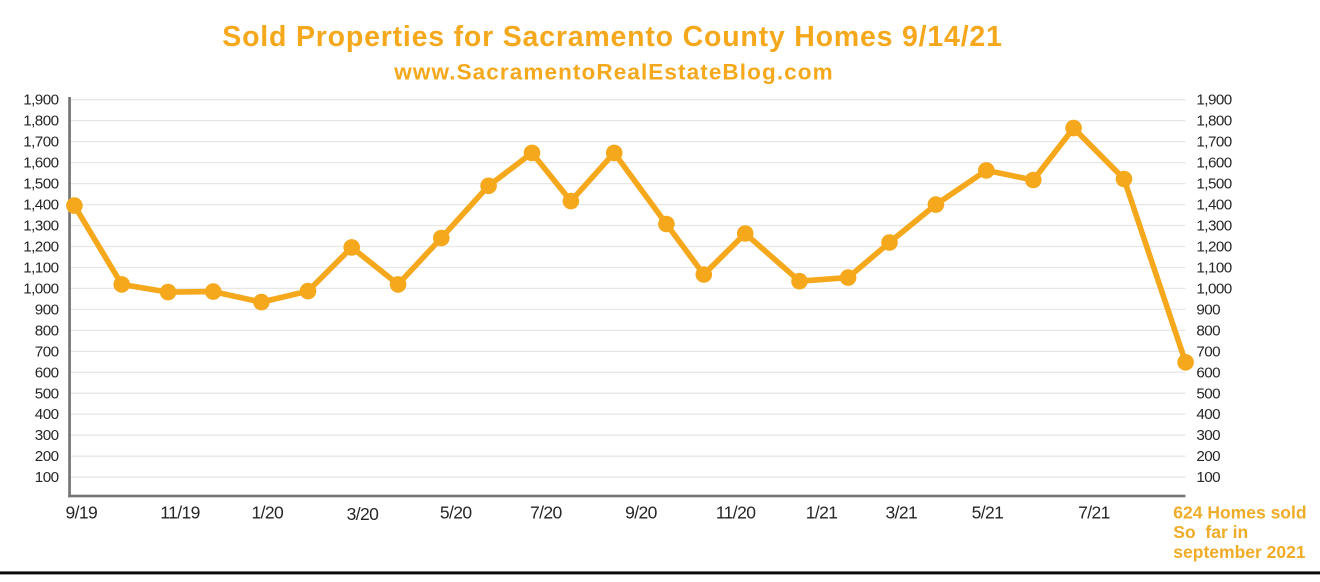  What do you see at coordinates (1094, 512) in the screenshot?
I see `svg-text: 7/21` at bounding box center [1094, 512].